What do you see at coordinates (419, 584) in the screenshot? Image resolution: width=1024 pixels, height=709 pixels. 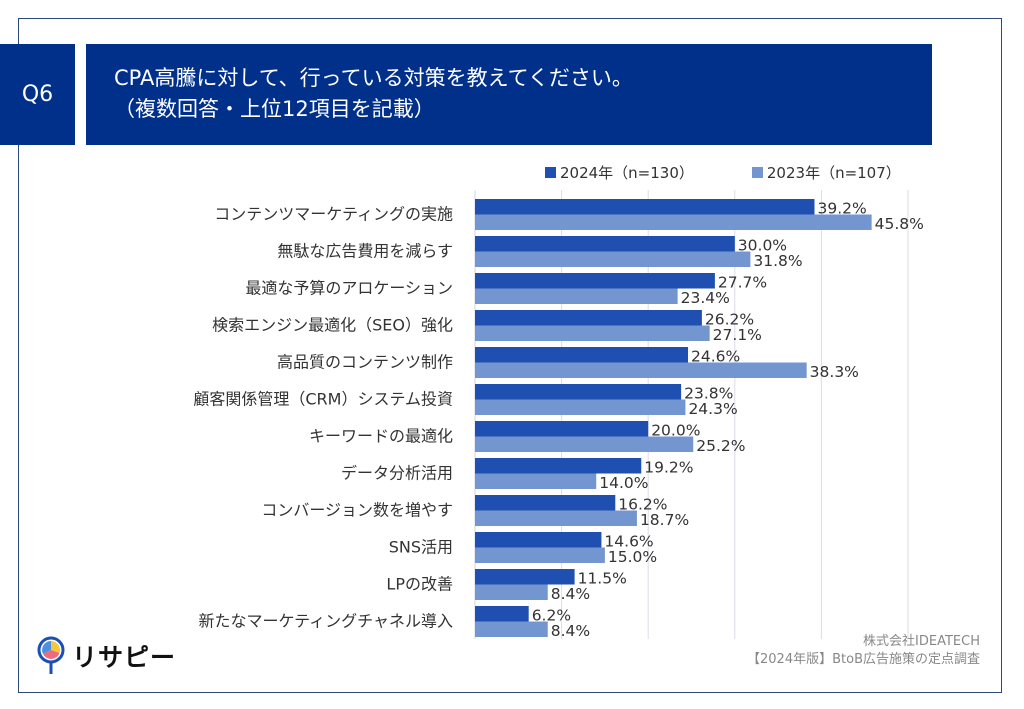 I see `category-label: LPの改善` at bounding box center [419, 584].